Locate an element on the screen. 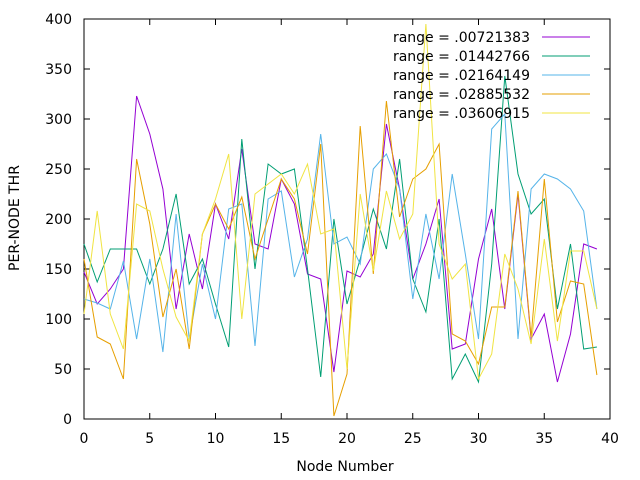 The image size is (640, 480). x-tick-label: 40 is located at coordinates (610, 439).